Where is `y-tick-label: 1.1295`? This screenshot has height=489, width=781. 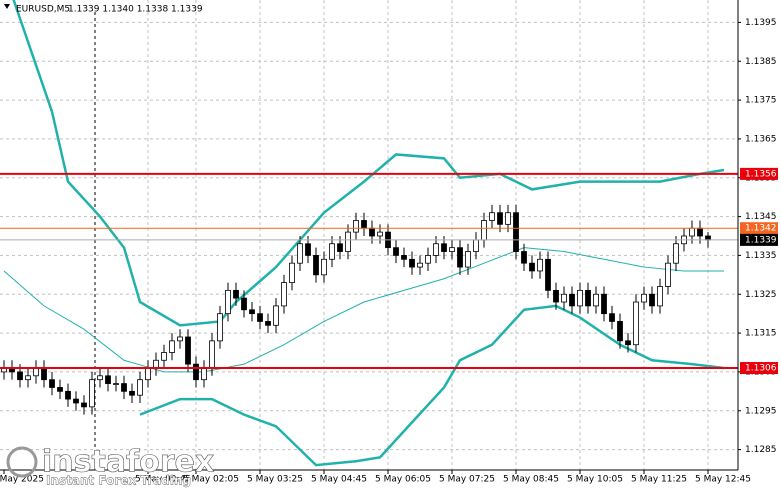 y-tick-label: 1.1295 is located at coordinates (761, 411).